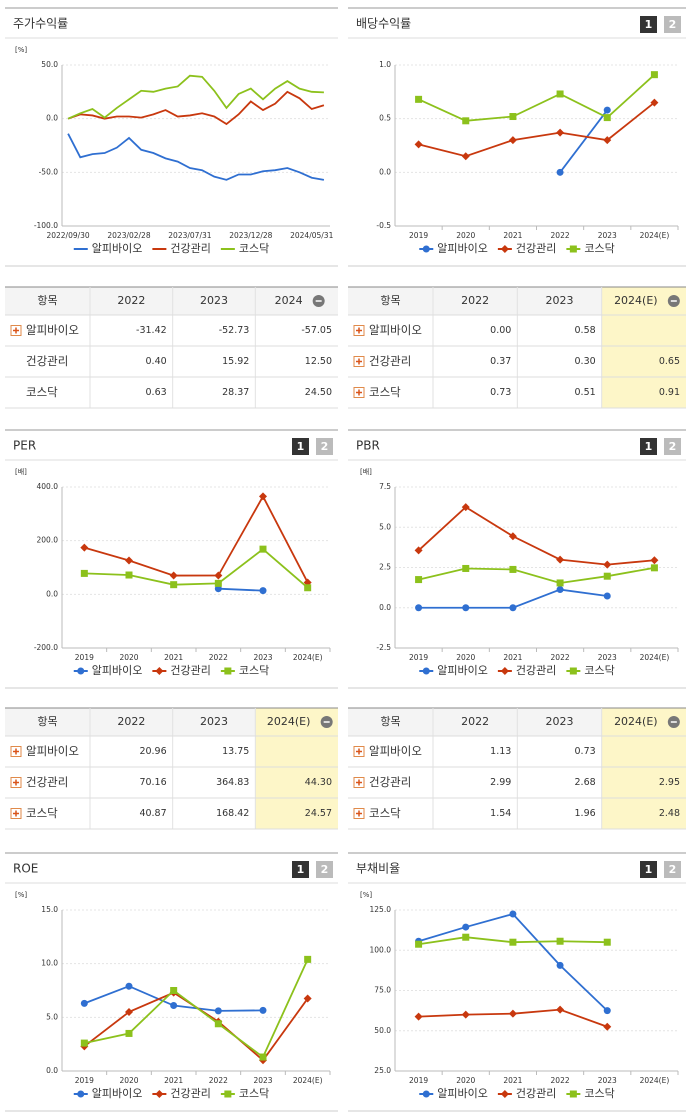 This screenshot has width=691, height=1115. I want to click on y-tick-label: -50.0, so click(49, 171).